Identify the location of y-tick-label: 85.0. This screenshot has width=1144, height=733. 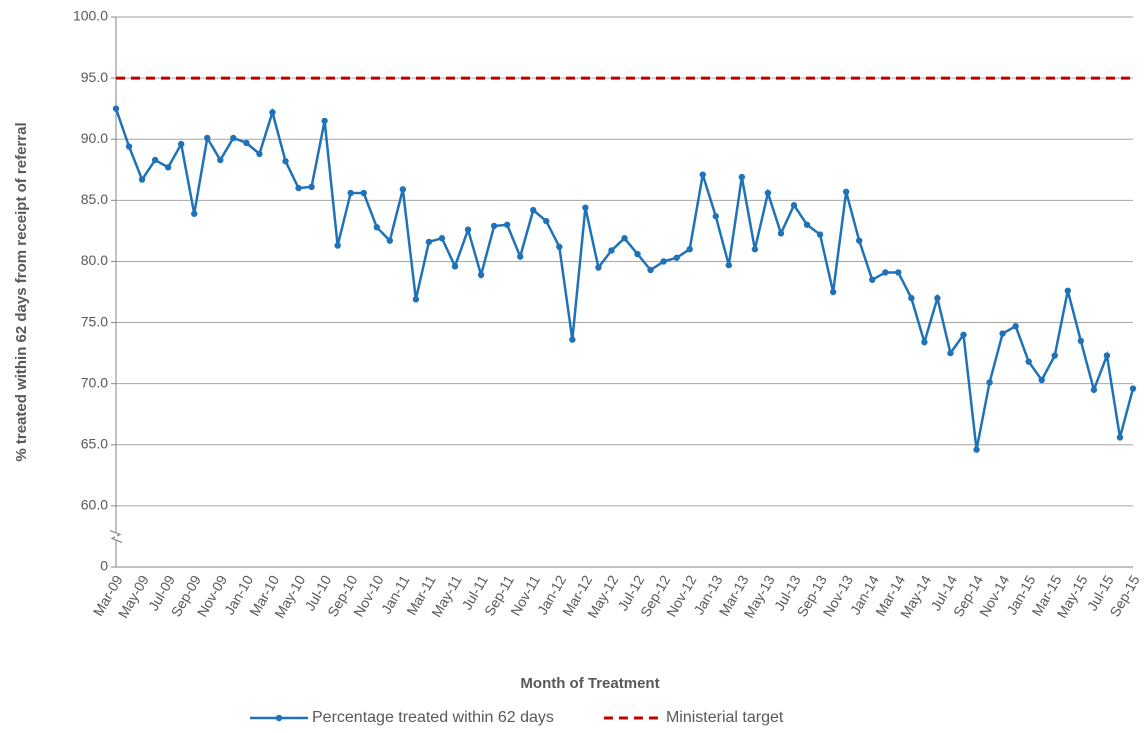
(94, 199).